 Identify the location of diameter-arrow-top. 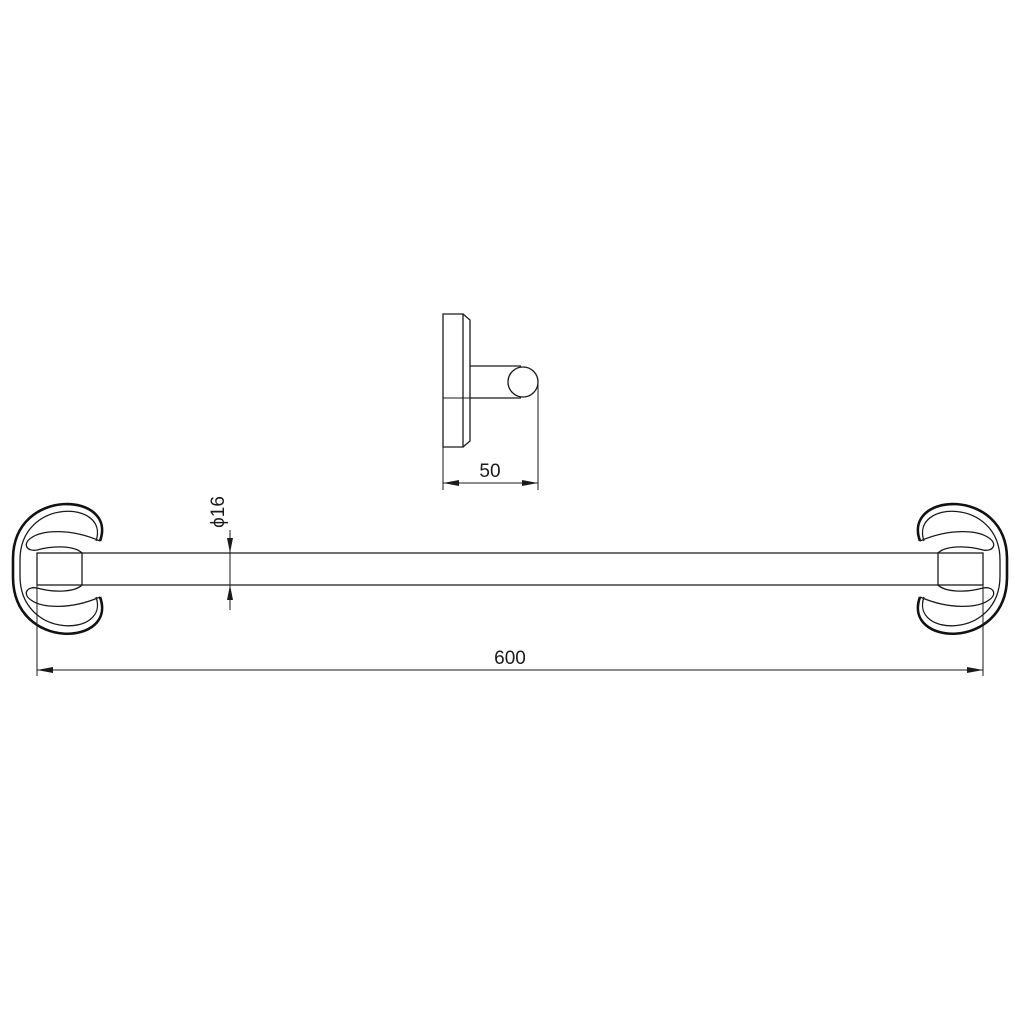
(230, 545).